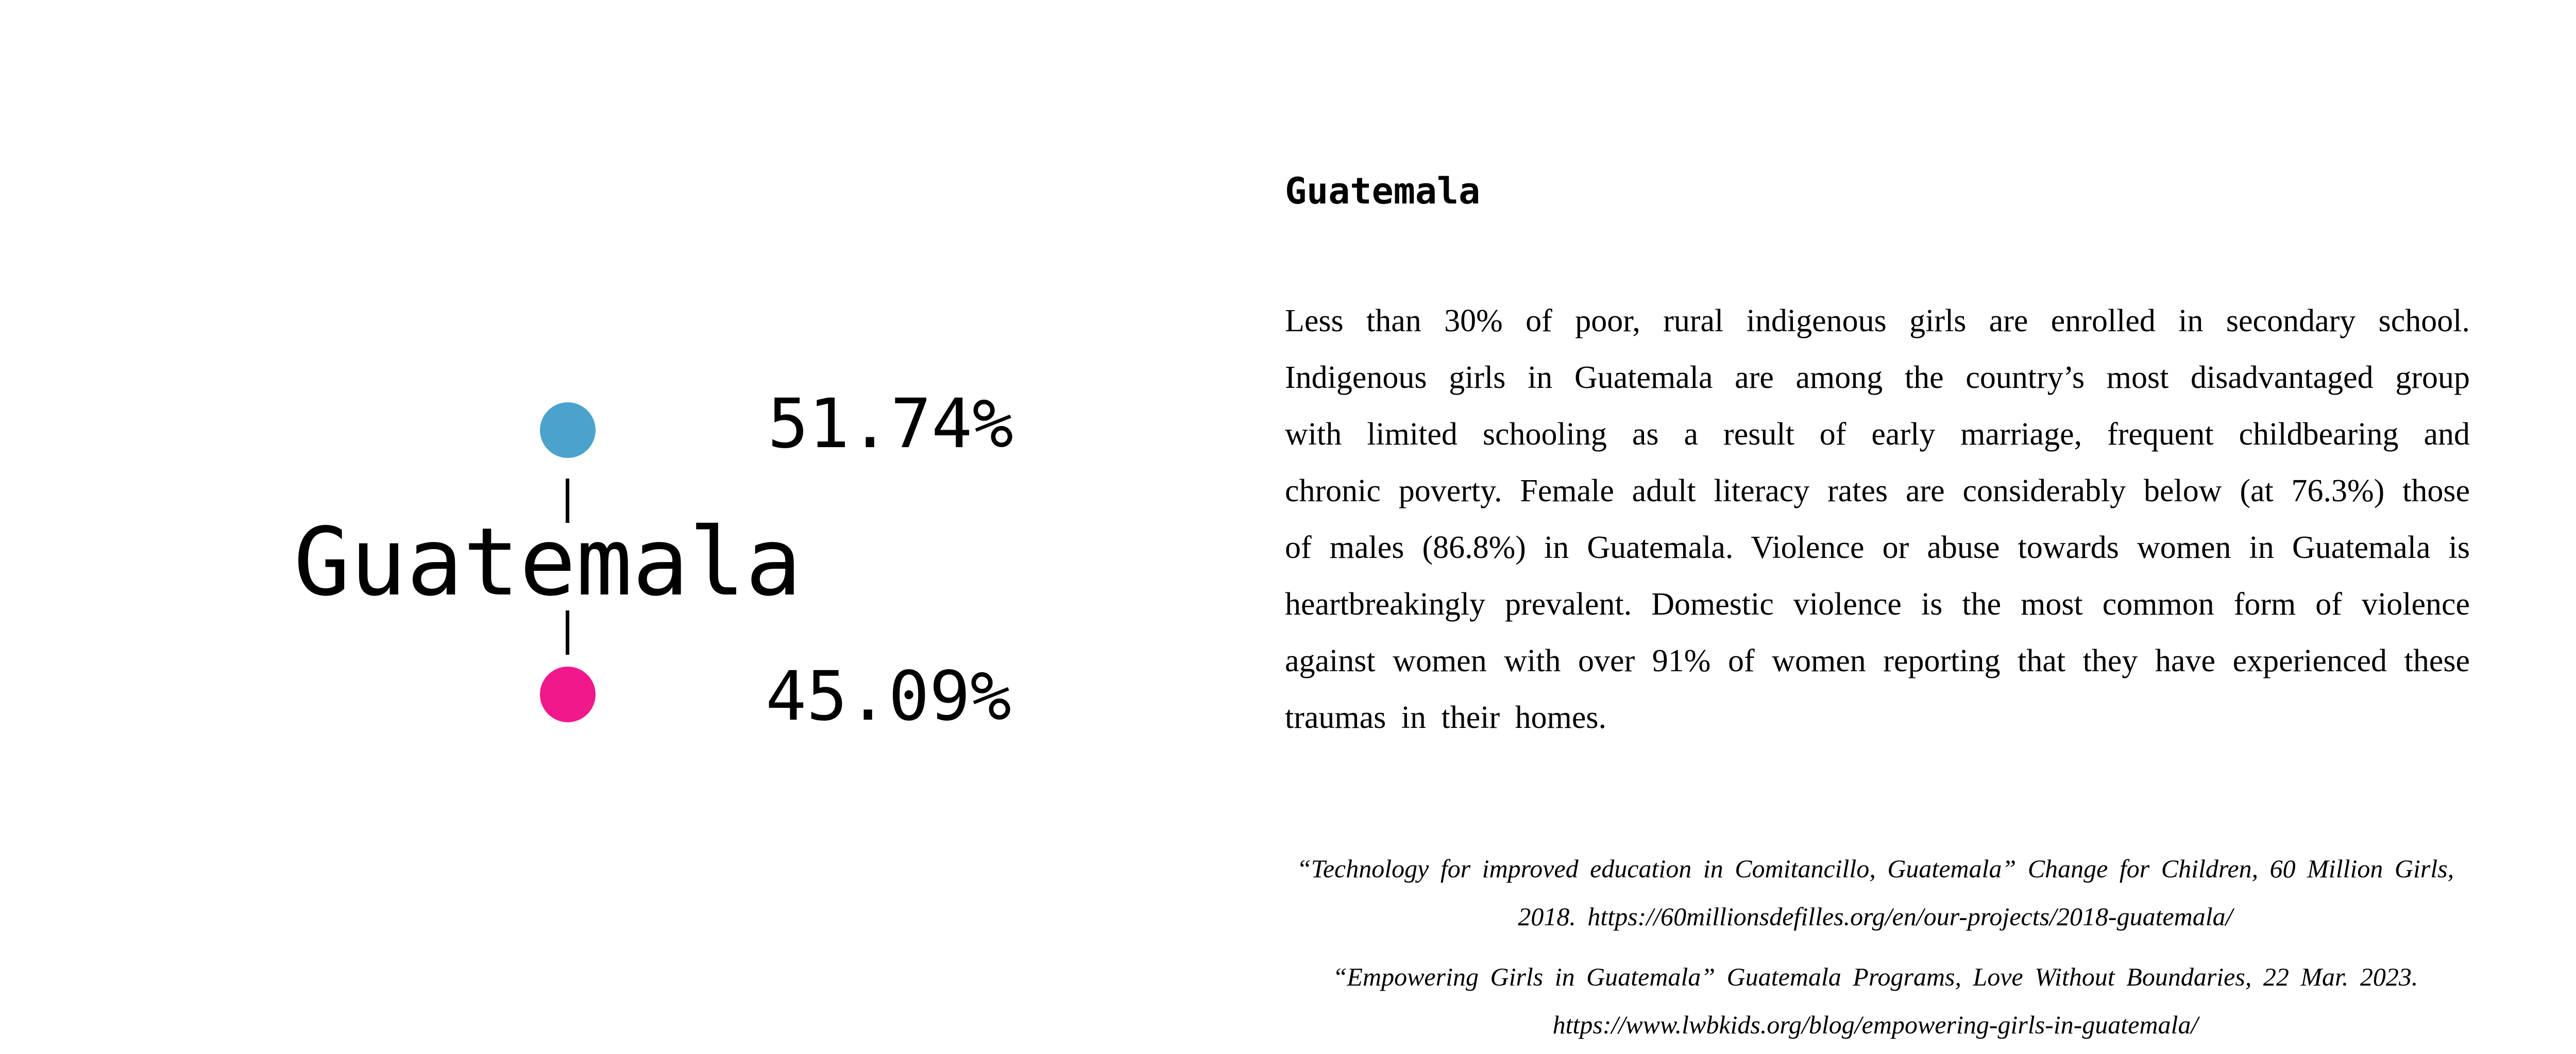 The image size is (2576, 1054). I want to click on article-title: Guatemala, so click(1383, 191).